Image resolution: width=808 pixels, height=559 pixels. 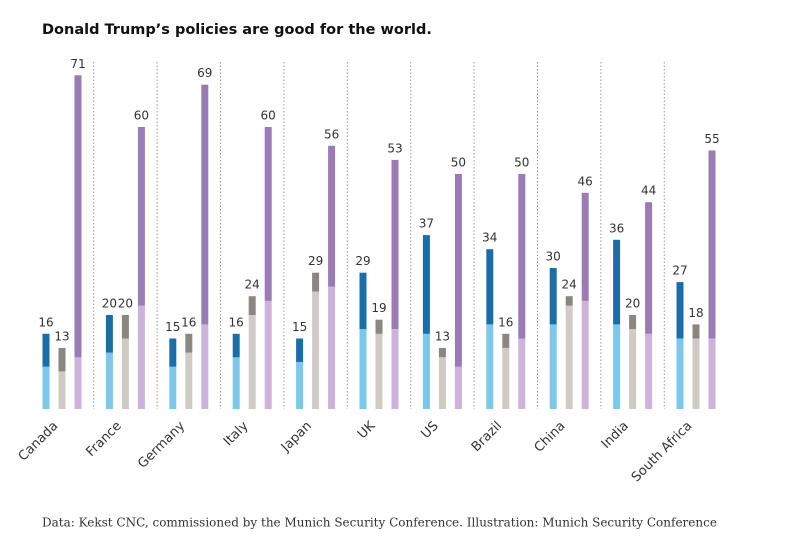 What do you see at coordinates (487, 437) in the screenshot?
I see `x-tick-label: Brazil` at bounding box center [487, 437].